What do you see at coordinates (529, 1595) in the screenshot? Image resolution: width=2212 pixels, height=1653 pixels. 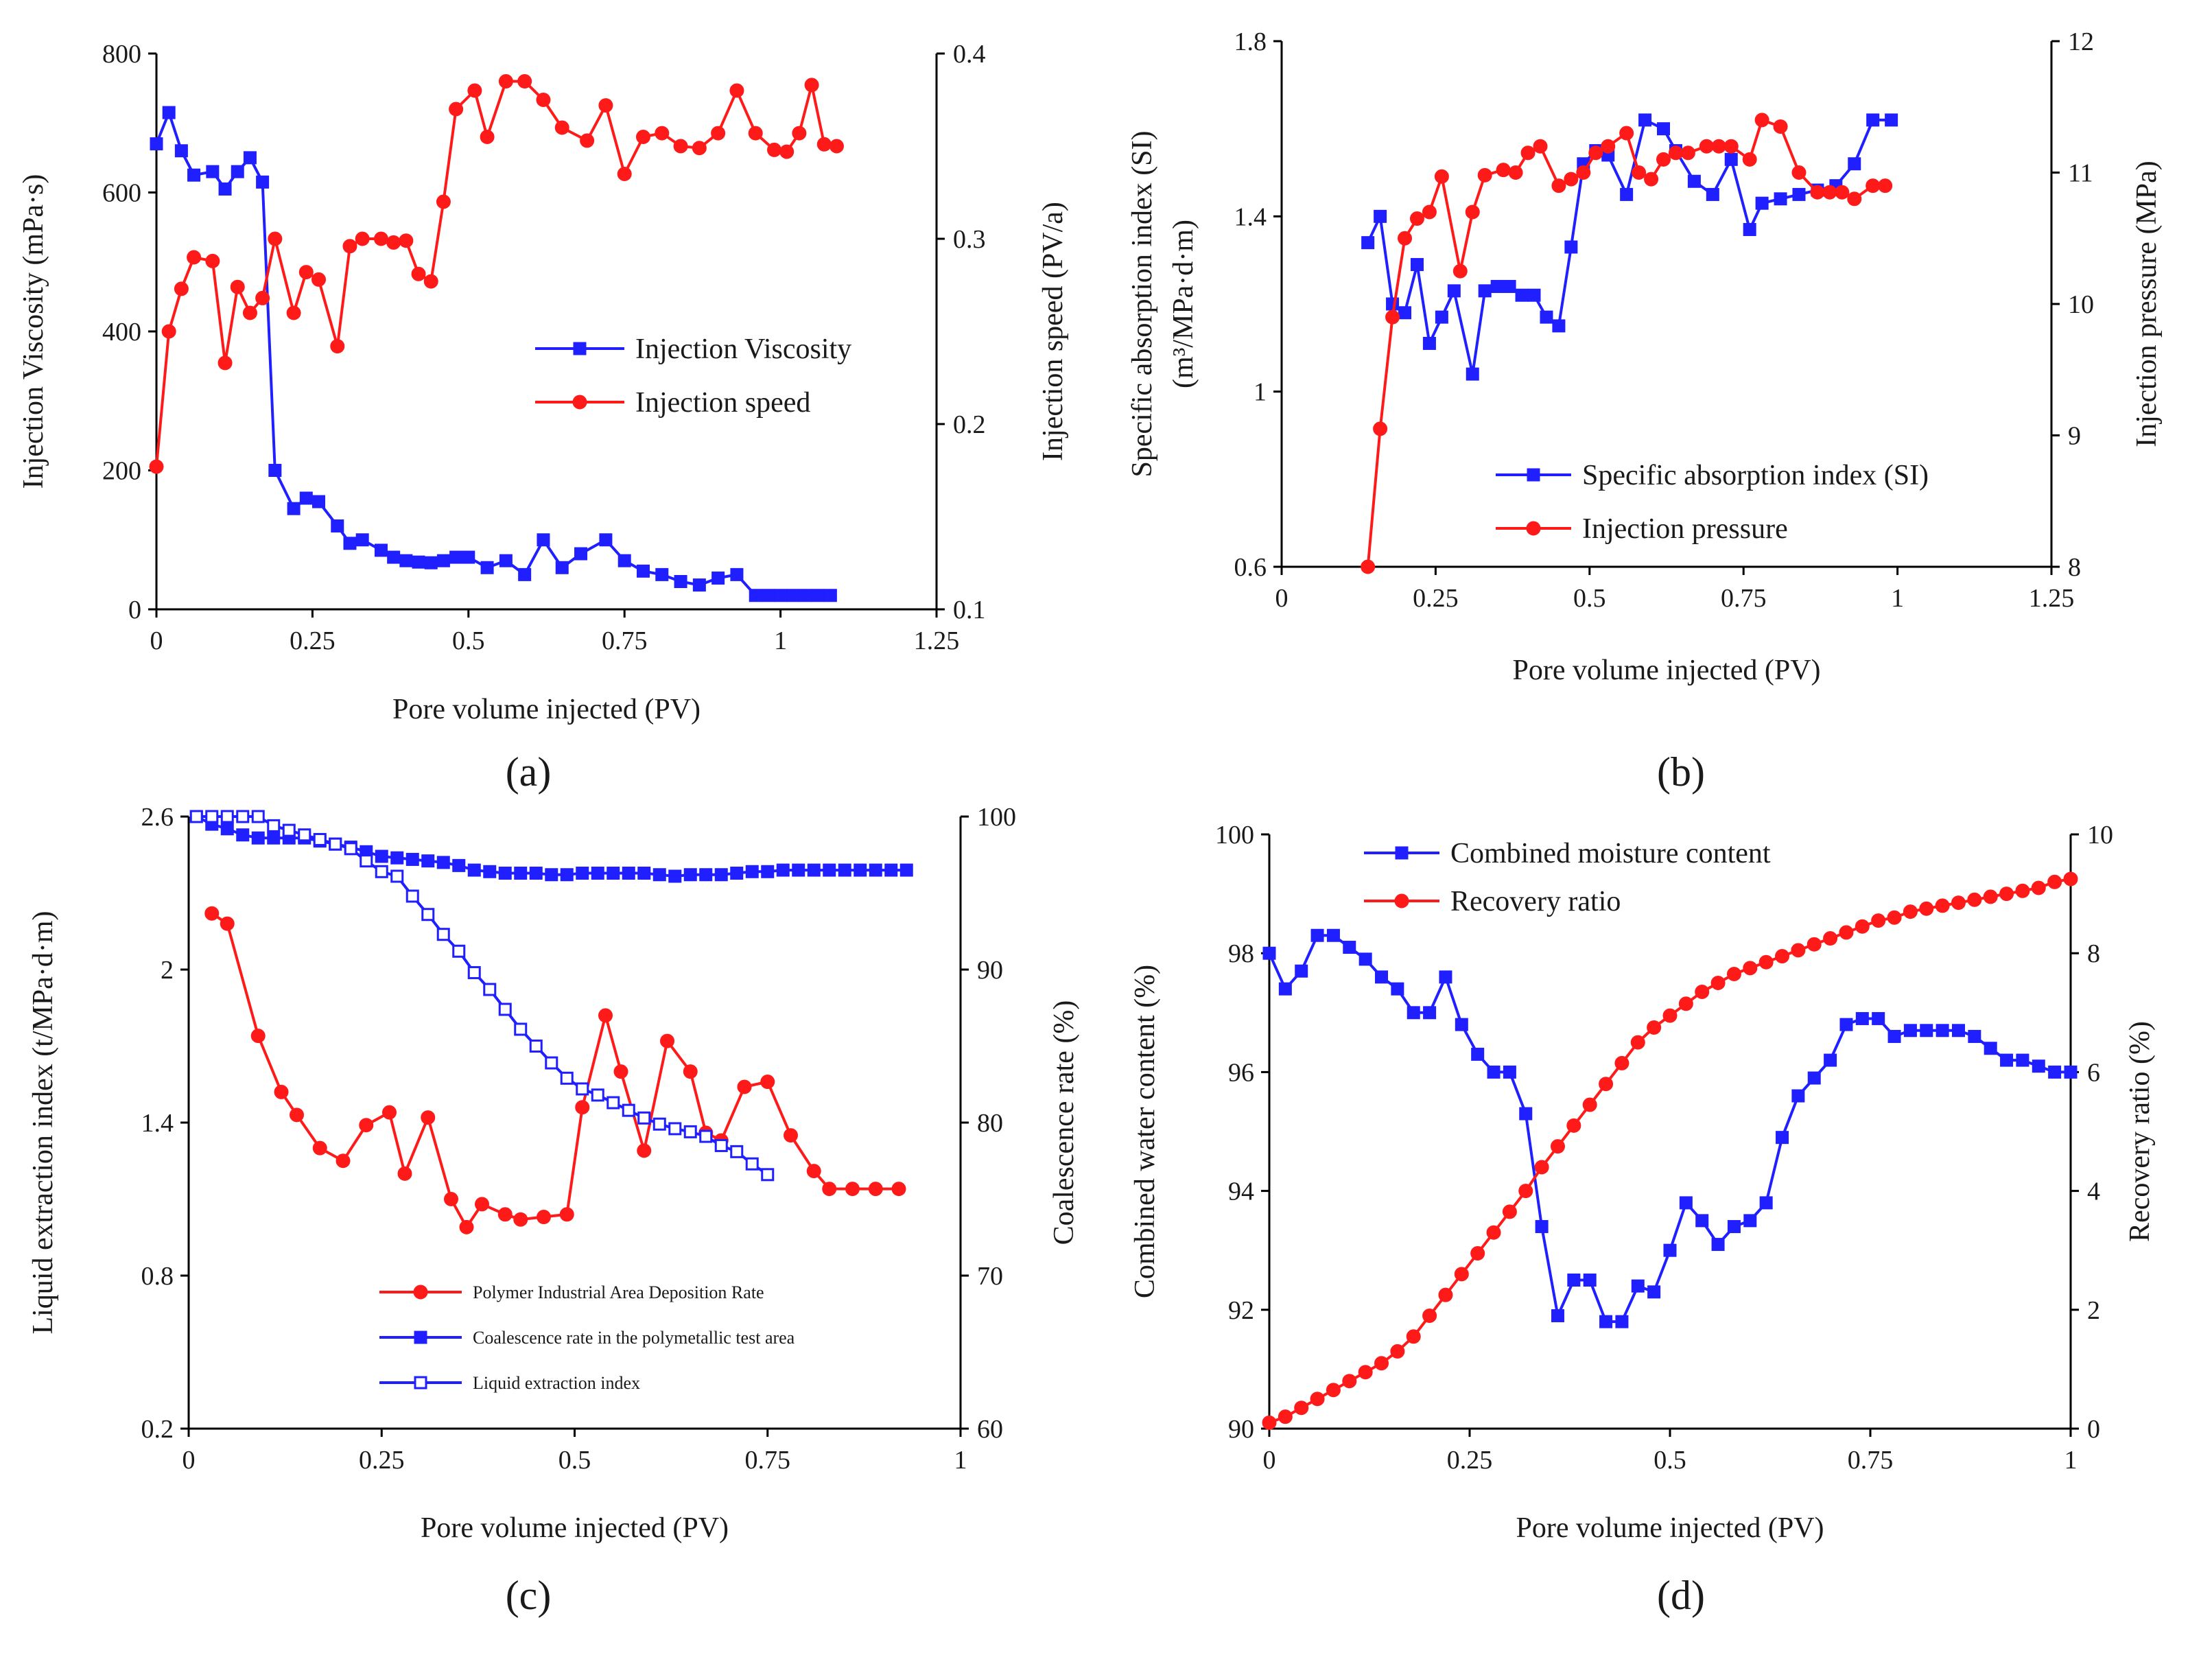 I see `panel-label: (c)` at bounding box center [529, 1595].